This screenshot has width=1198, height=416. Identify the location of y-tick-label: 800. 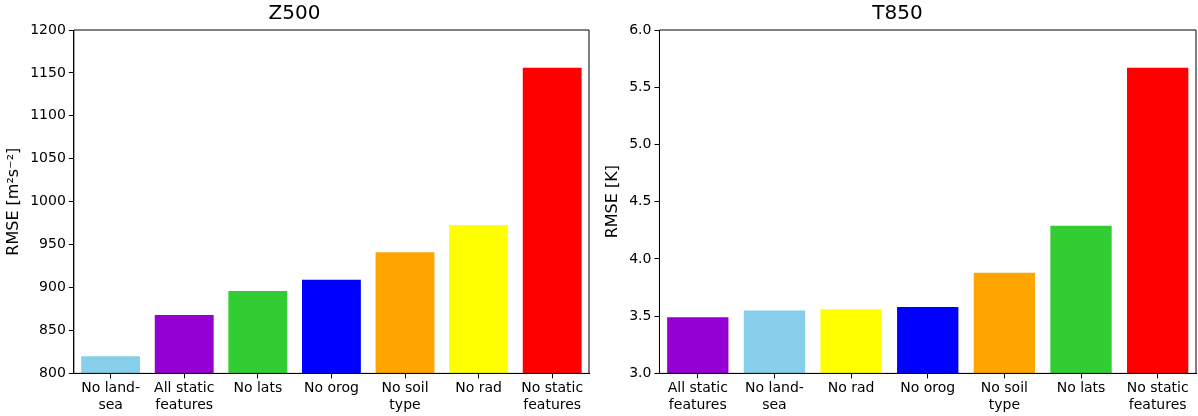
(52, 372).